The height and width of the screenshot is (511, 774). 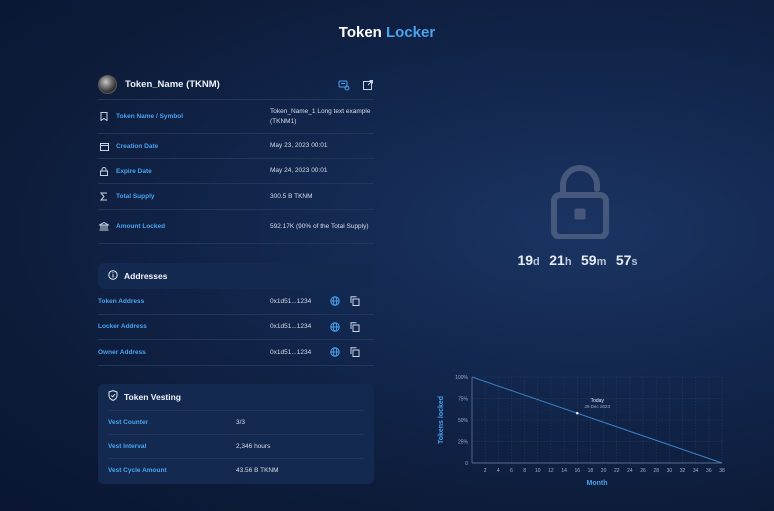 What do you see at coordinates (122, 327) in the screenshot?
I see `address-label: Locker Address` at bounding box center [122, 327].